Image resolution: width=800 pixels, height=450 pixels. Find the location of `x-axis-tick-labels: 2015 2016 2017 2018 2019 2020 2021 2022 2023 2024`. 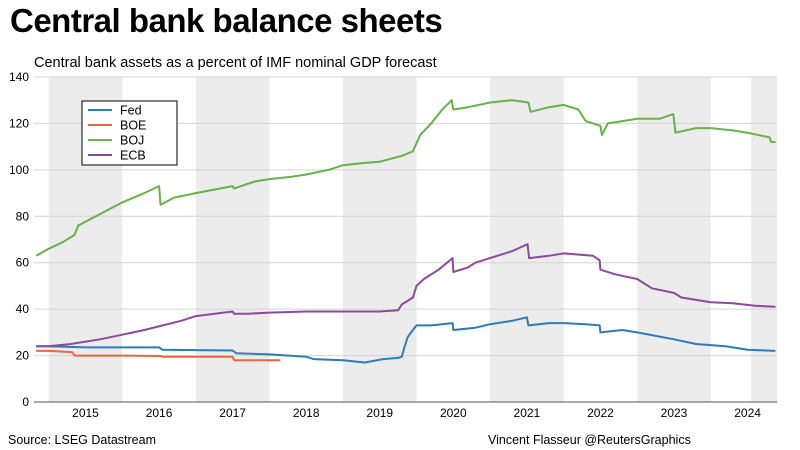

x-axis-tick-labels: 2015 2016 2017 2018 2019 2020 2021 2022 2023 2024 is located at coordinates (416, 413).